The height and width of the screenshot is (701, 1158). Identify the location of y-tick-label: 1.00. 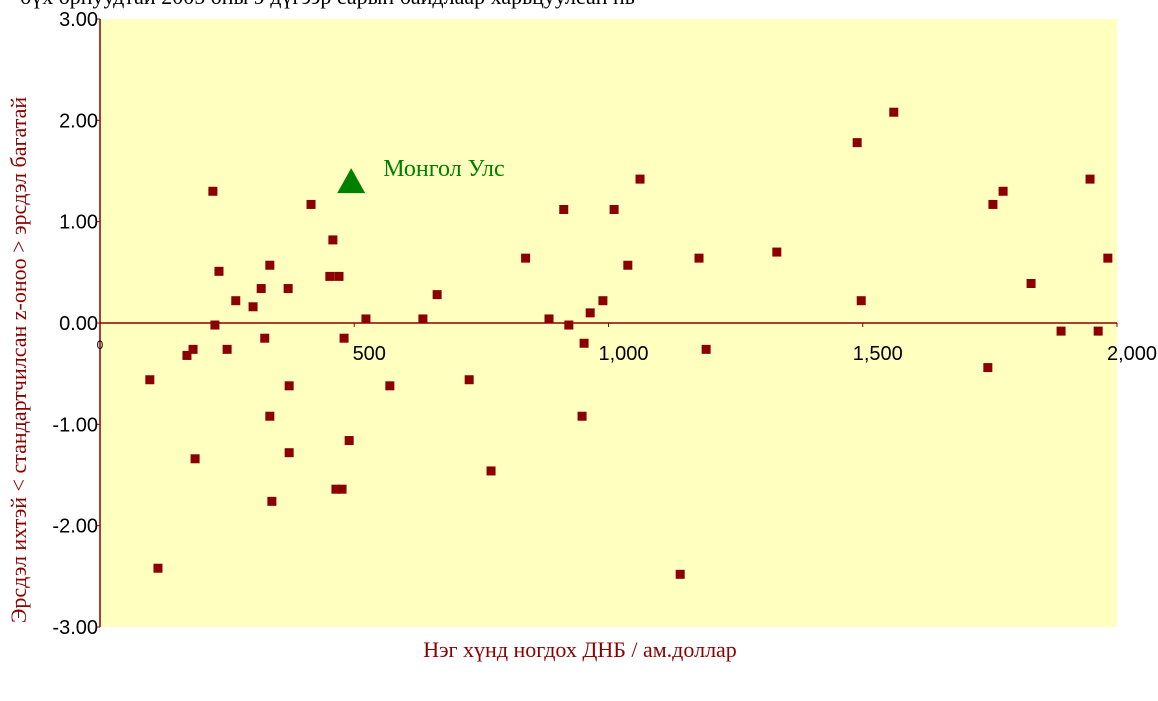
(78, 223).